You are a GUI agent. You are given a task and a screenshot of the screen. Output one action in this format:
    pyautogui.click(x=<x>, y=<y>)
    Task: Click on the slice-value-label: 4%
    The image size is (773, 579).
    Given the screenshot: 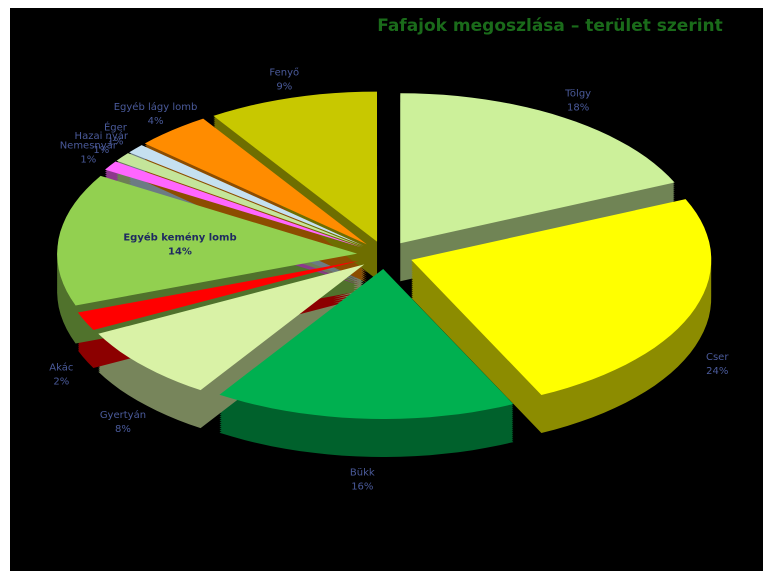 What is the action you would take?
    pyautogui.click(x=156, y=121)
    